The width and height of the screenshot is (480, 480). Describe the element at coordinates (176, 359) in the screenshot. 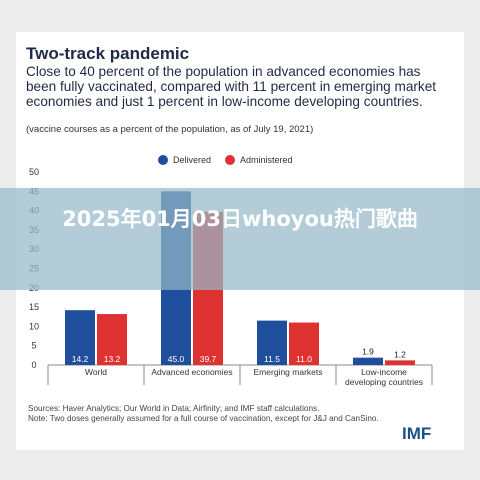

I see `bar-value-label: 45.0` at that location.